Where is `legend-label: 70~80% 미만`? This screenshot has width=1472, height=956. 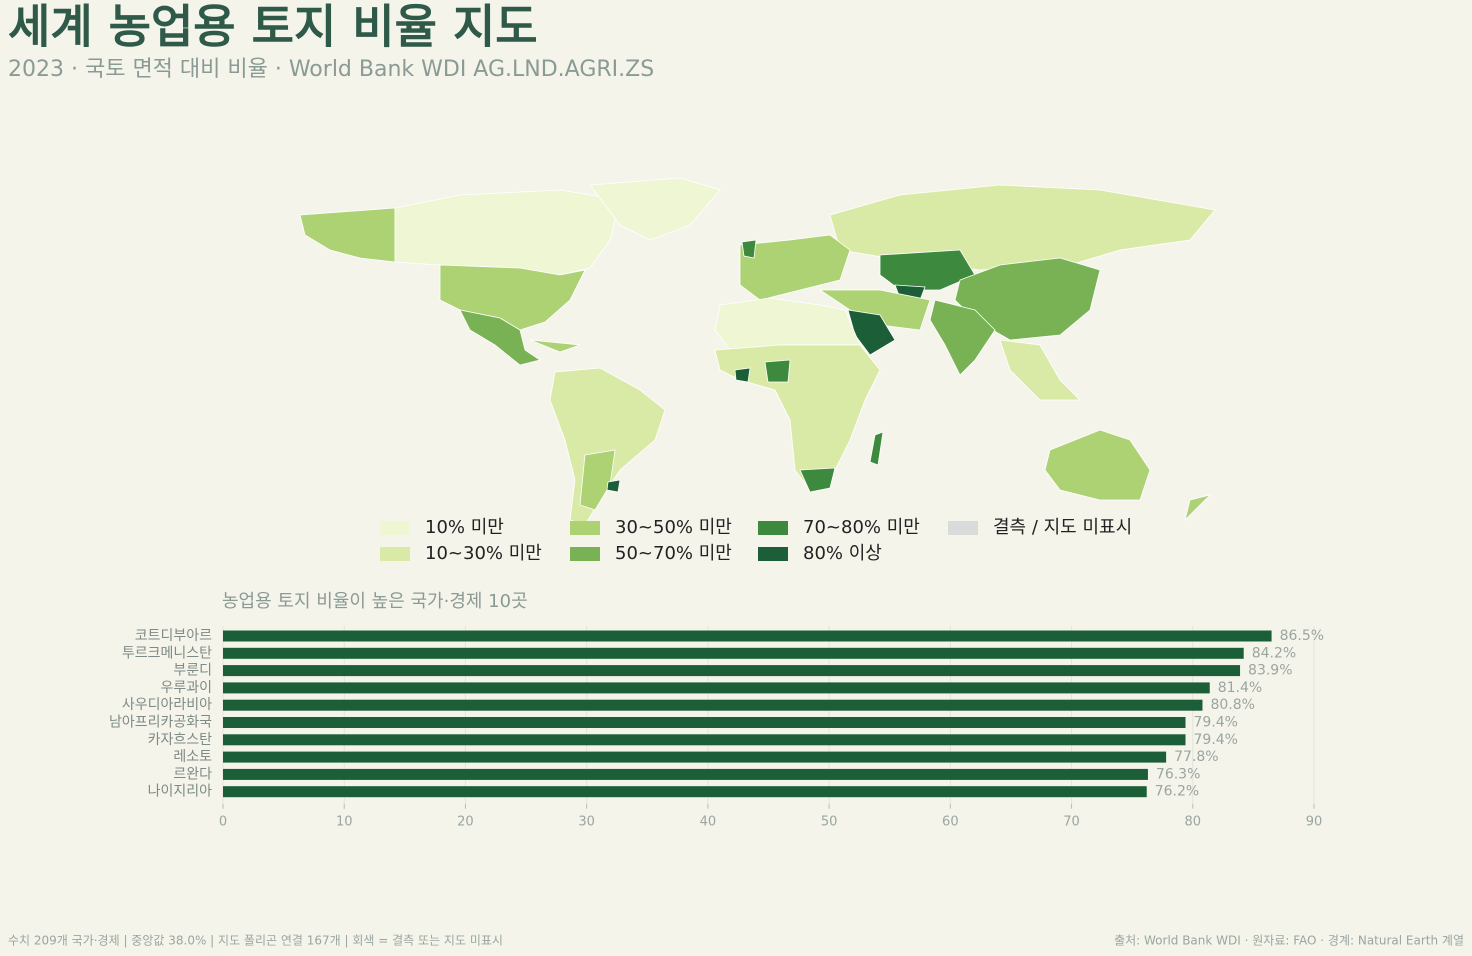 legend-label: 70~80% 미만 is located at coordinates (861, 527).